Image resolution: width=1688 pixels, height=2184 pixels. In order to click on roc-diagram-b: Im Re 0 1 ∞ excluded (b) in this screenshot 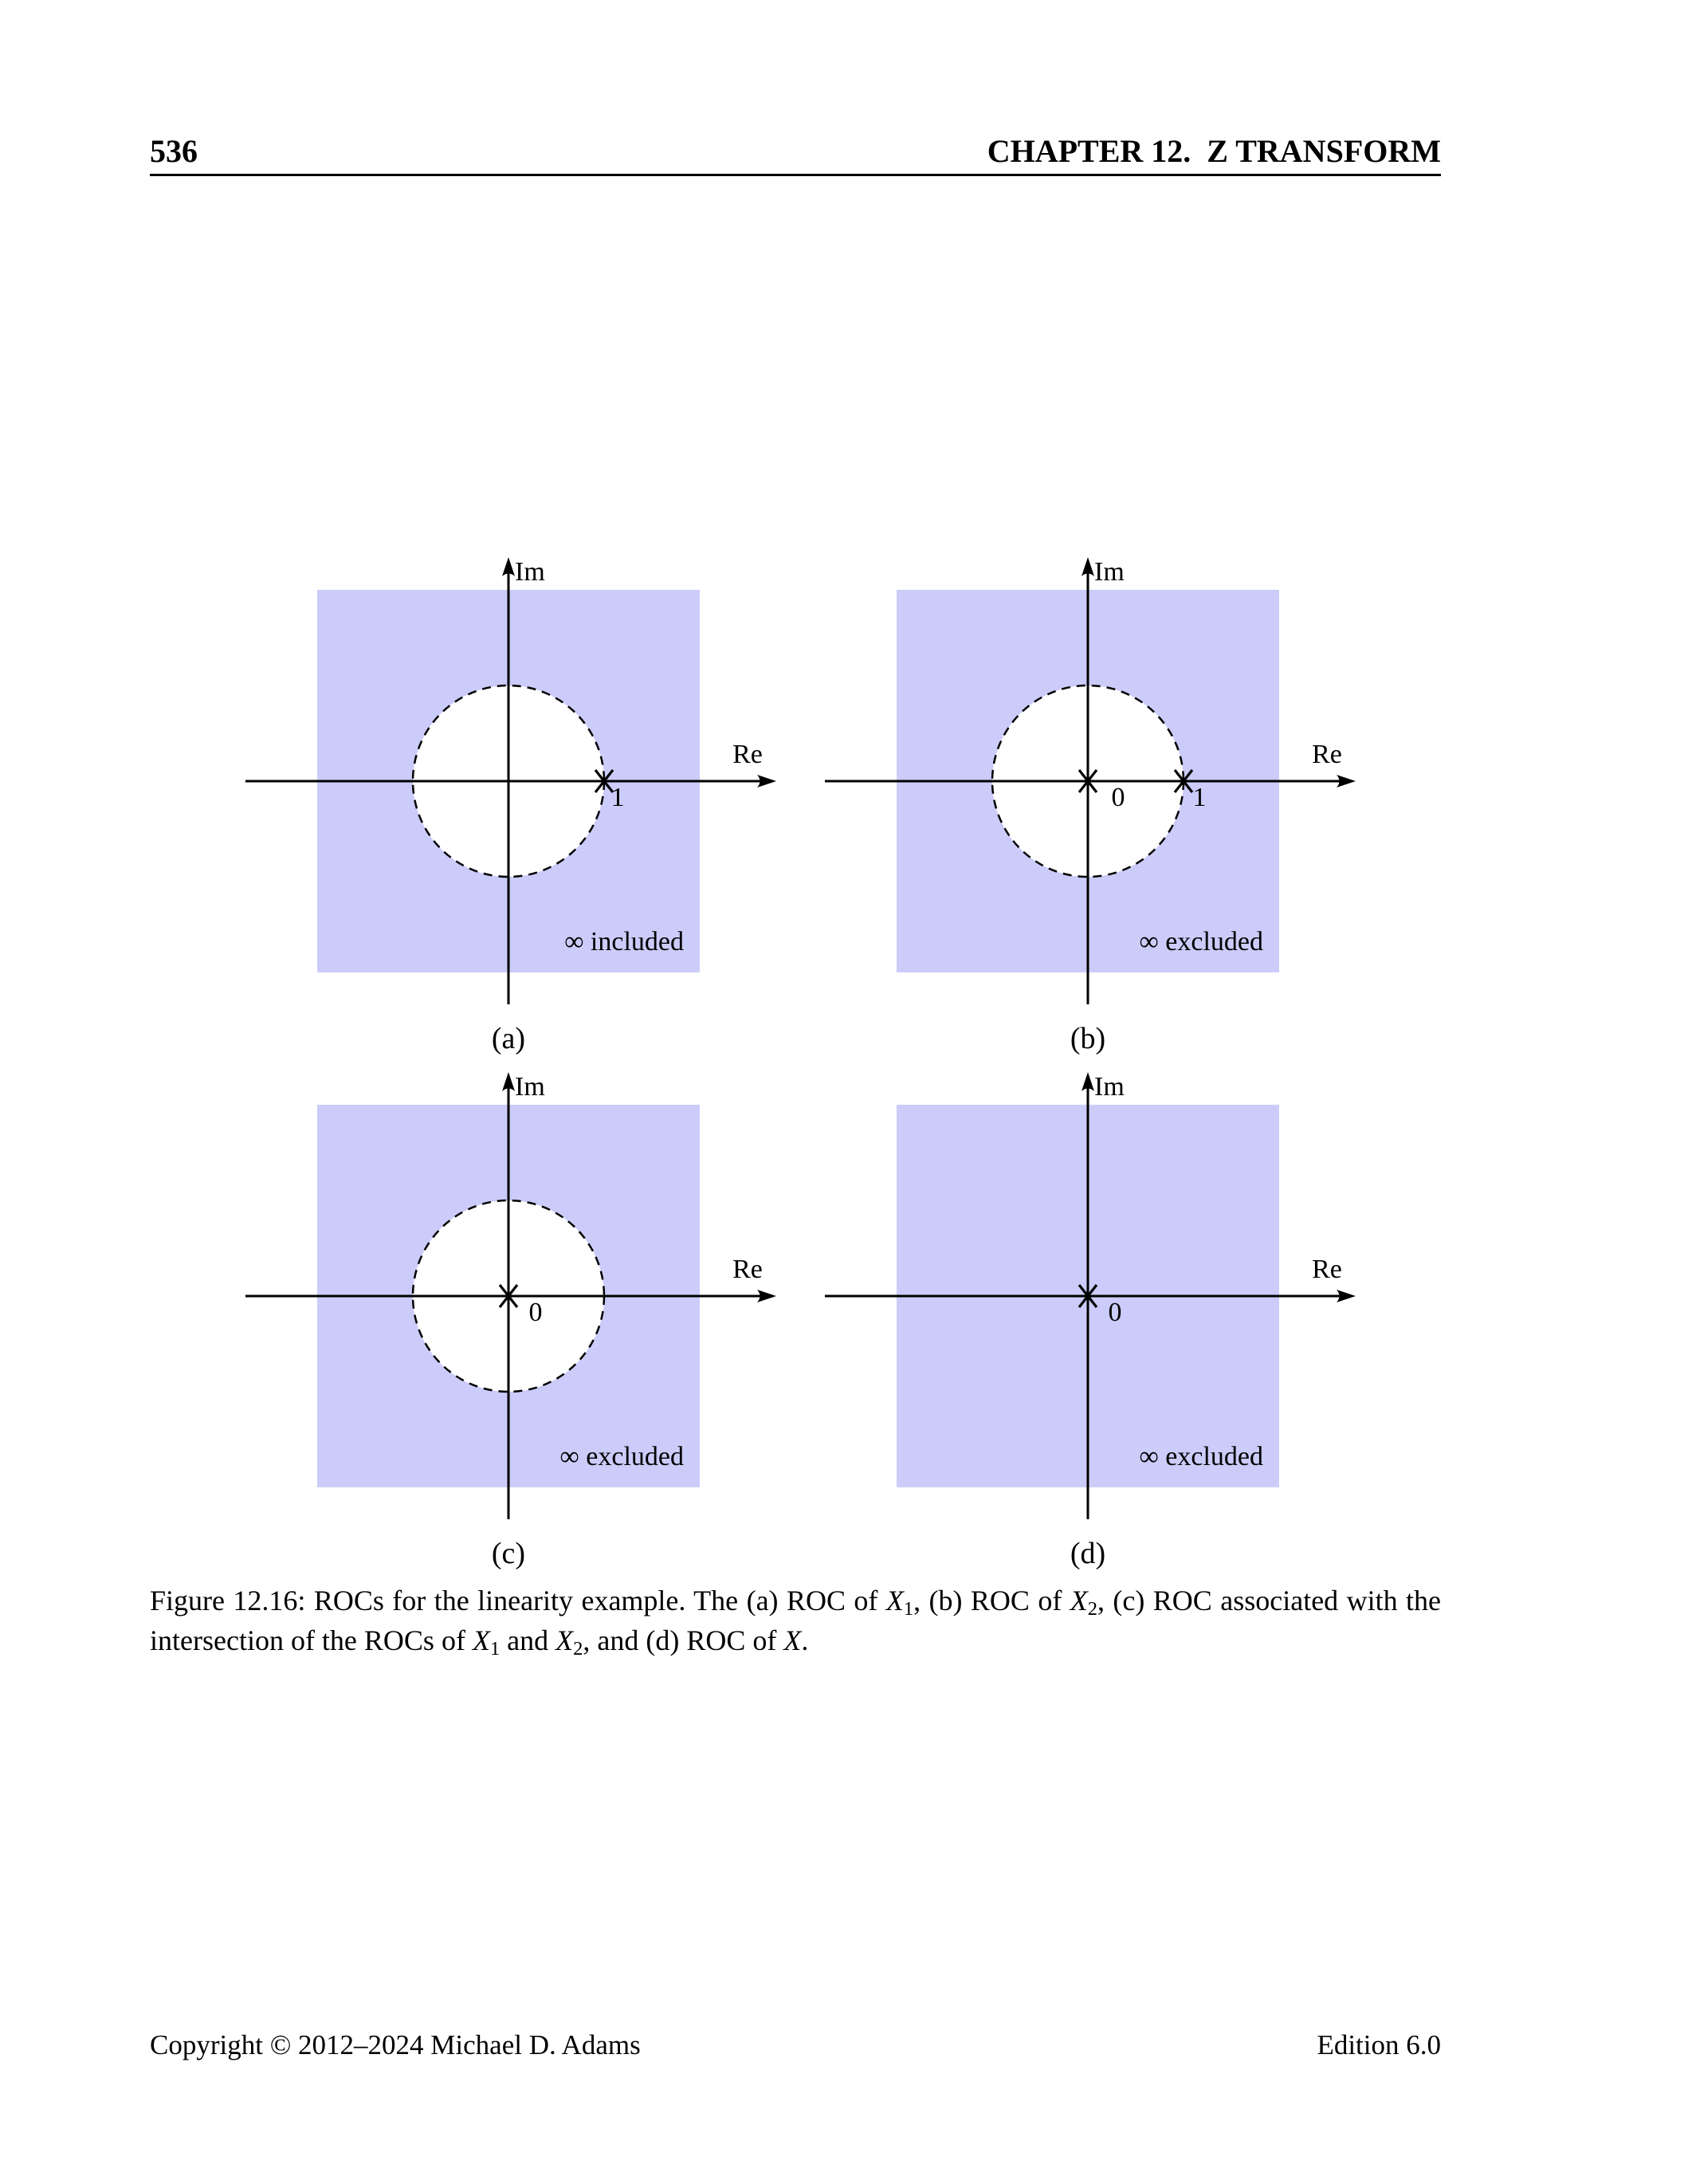, I will do `click(1090, 806)`.